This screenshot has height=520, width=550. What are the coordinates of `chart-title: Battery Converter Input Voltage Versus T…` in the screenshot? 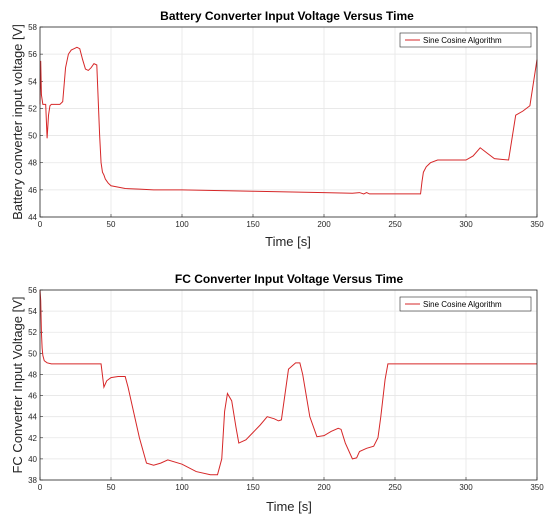 It's located at (287, 16).